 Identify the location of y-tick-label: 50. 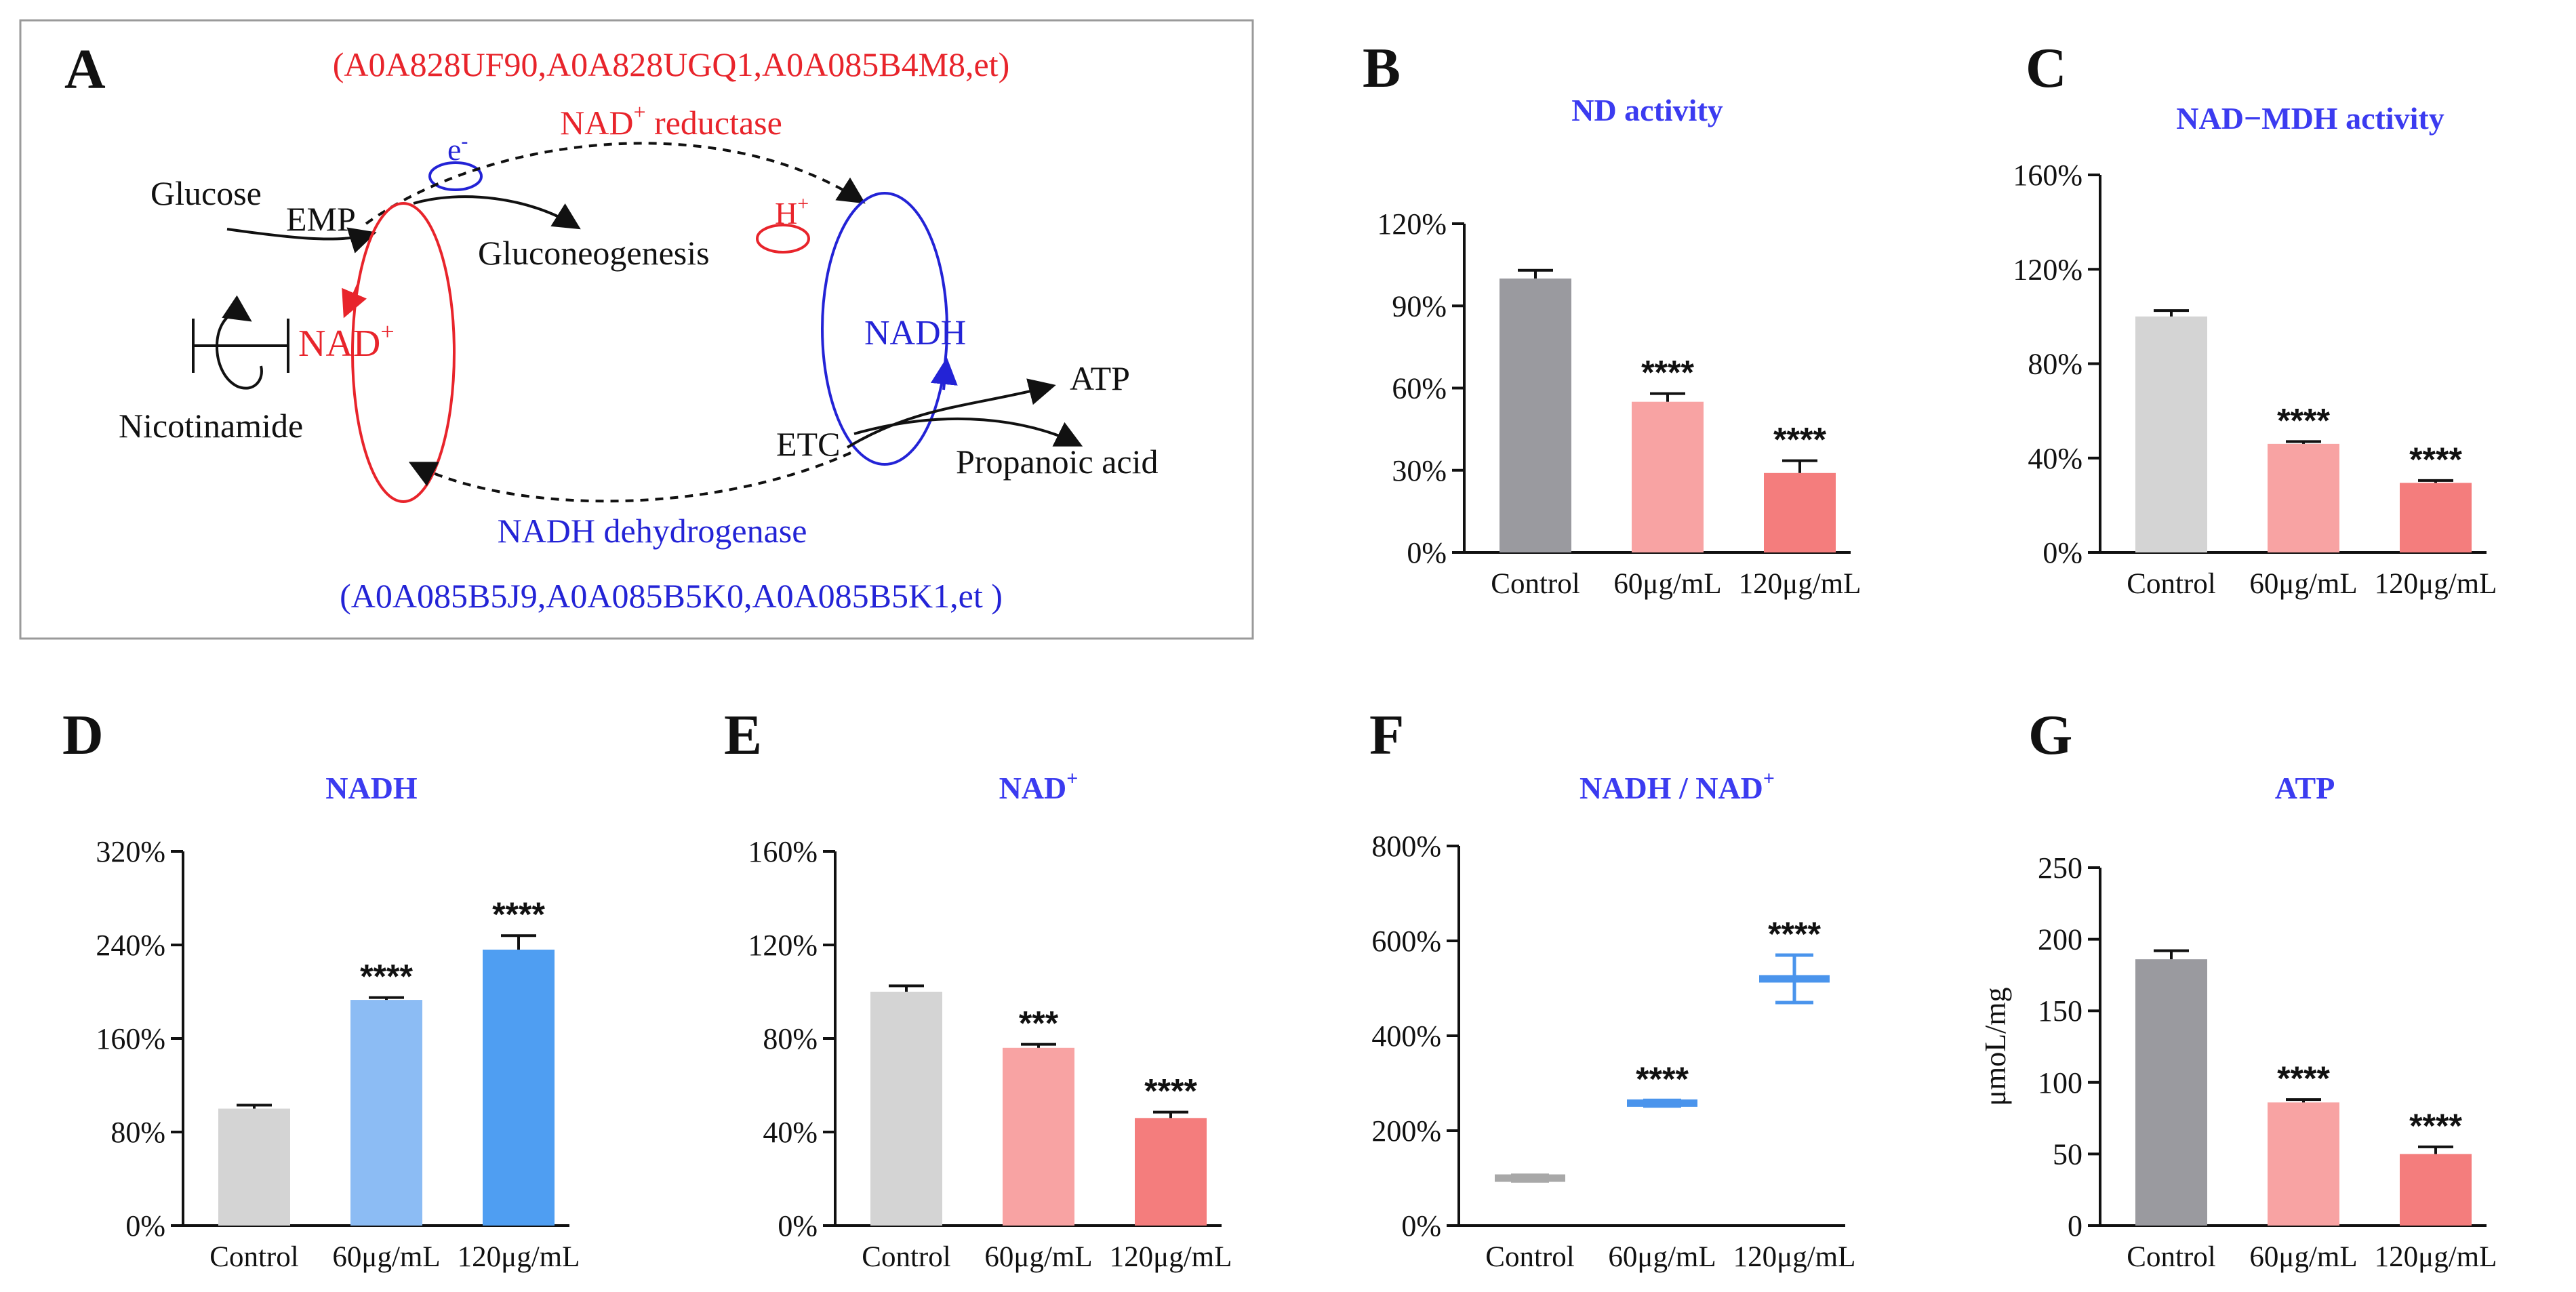
(2067, 1154).